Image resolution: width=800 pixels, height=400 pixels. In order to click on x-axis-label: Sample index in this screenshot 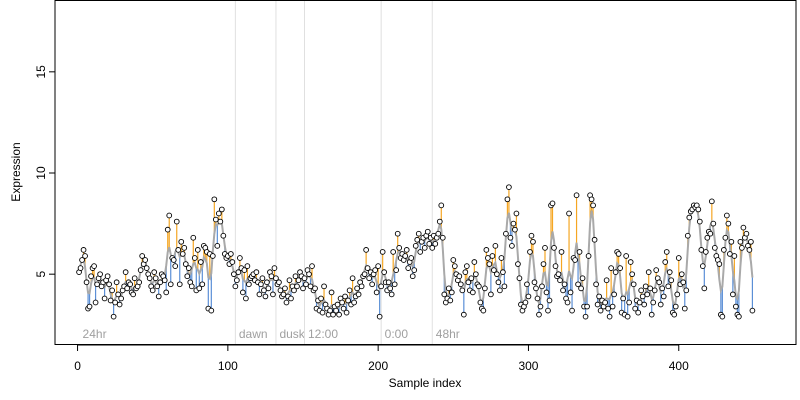, I will do `click(425, 383)`.